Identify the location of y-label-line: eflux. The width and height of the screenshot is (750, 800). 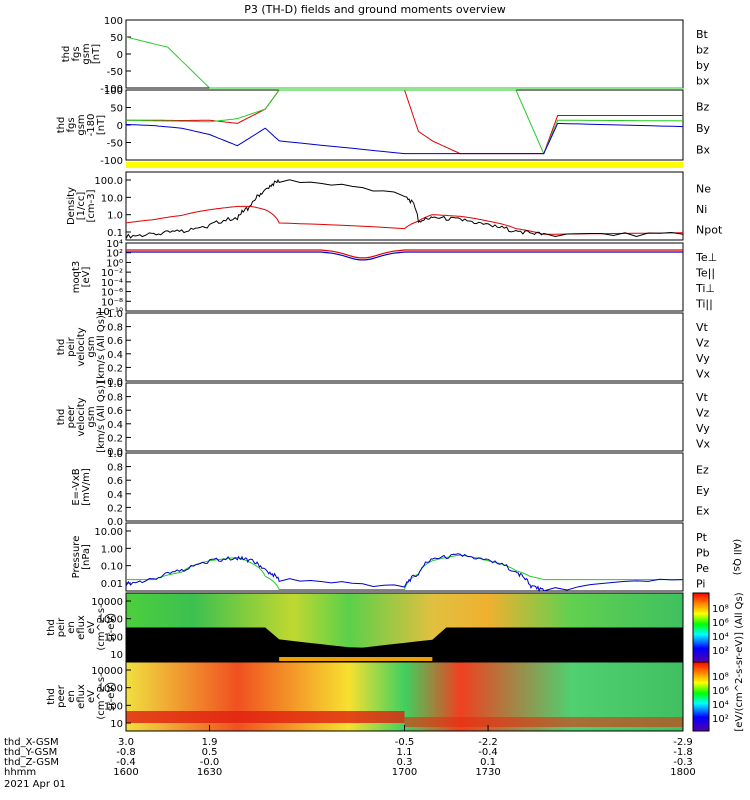
(81, 696).